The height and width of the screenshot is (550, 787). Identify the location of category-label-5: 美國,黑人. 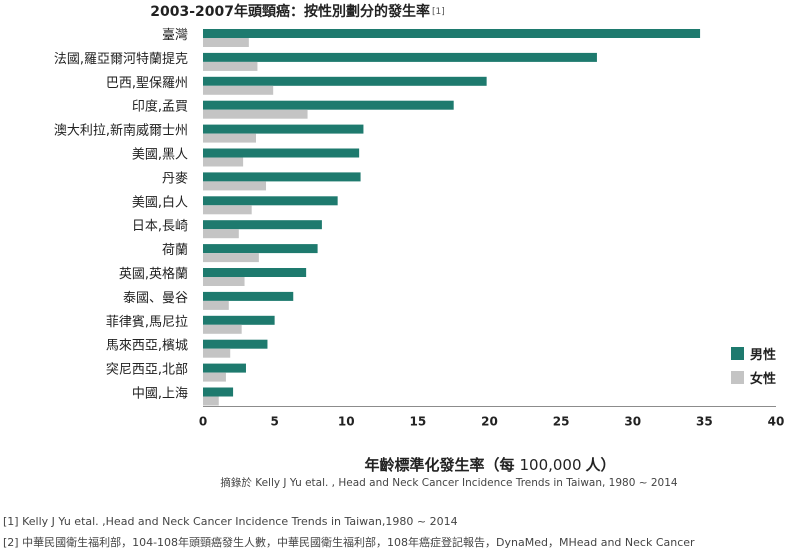
(160, 155).